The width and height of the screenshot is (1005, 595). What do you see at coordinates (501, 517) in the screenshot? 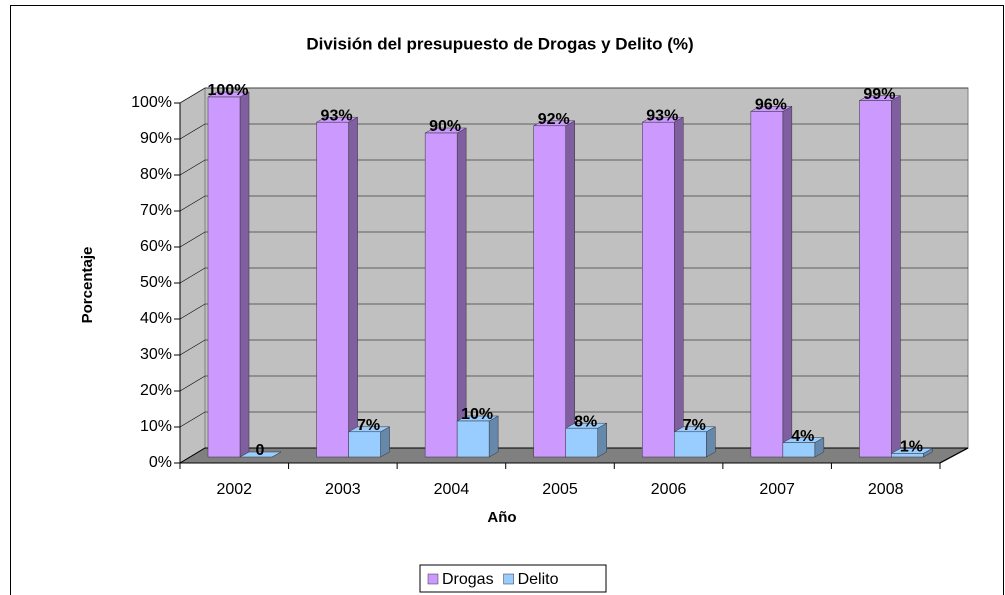
I see `x-axis-label: Año` at bounding box center [501, 517].